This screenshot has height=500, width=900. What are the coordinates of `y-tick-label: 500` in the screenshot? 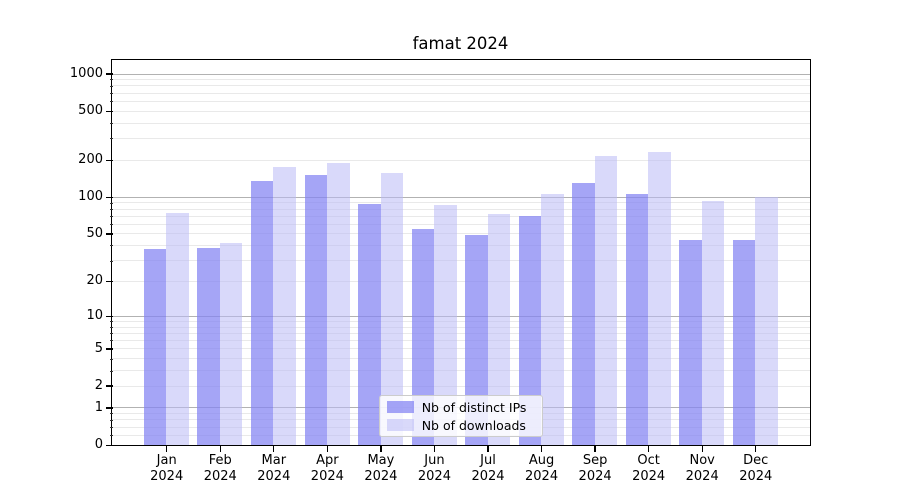 It's located at (90, 111).